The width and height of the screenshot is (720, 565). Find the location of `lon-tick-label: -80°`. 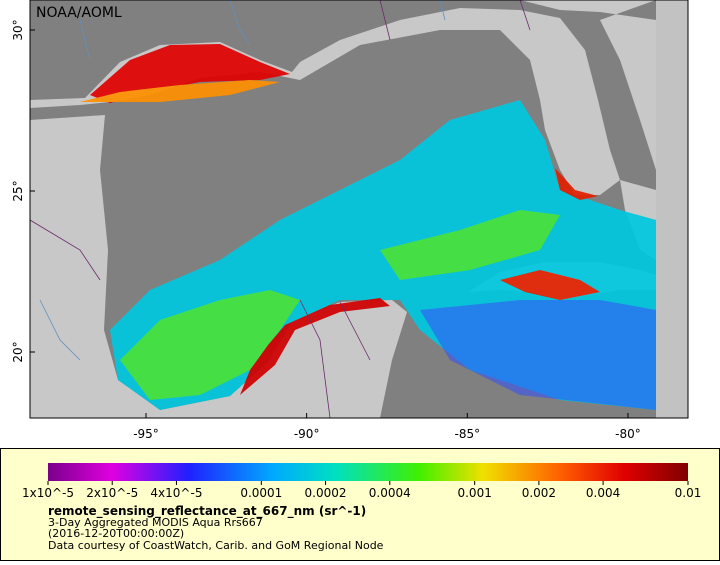

lon-tick-label: -80° is located at coordinates (628, 434).